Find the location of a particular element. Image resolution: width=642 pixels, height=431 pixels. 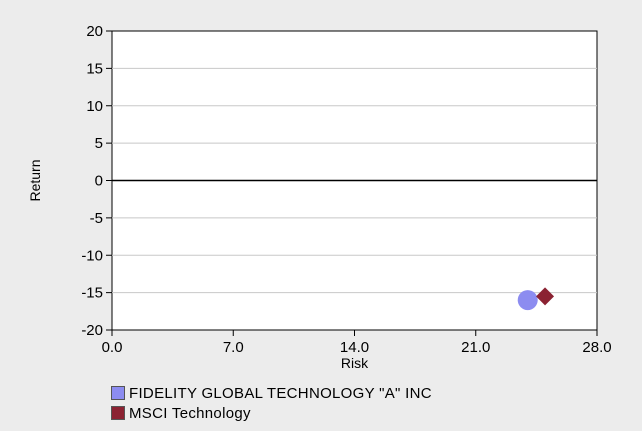

legend-swatch-benchmark is located at coordinates (118, 413).